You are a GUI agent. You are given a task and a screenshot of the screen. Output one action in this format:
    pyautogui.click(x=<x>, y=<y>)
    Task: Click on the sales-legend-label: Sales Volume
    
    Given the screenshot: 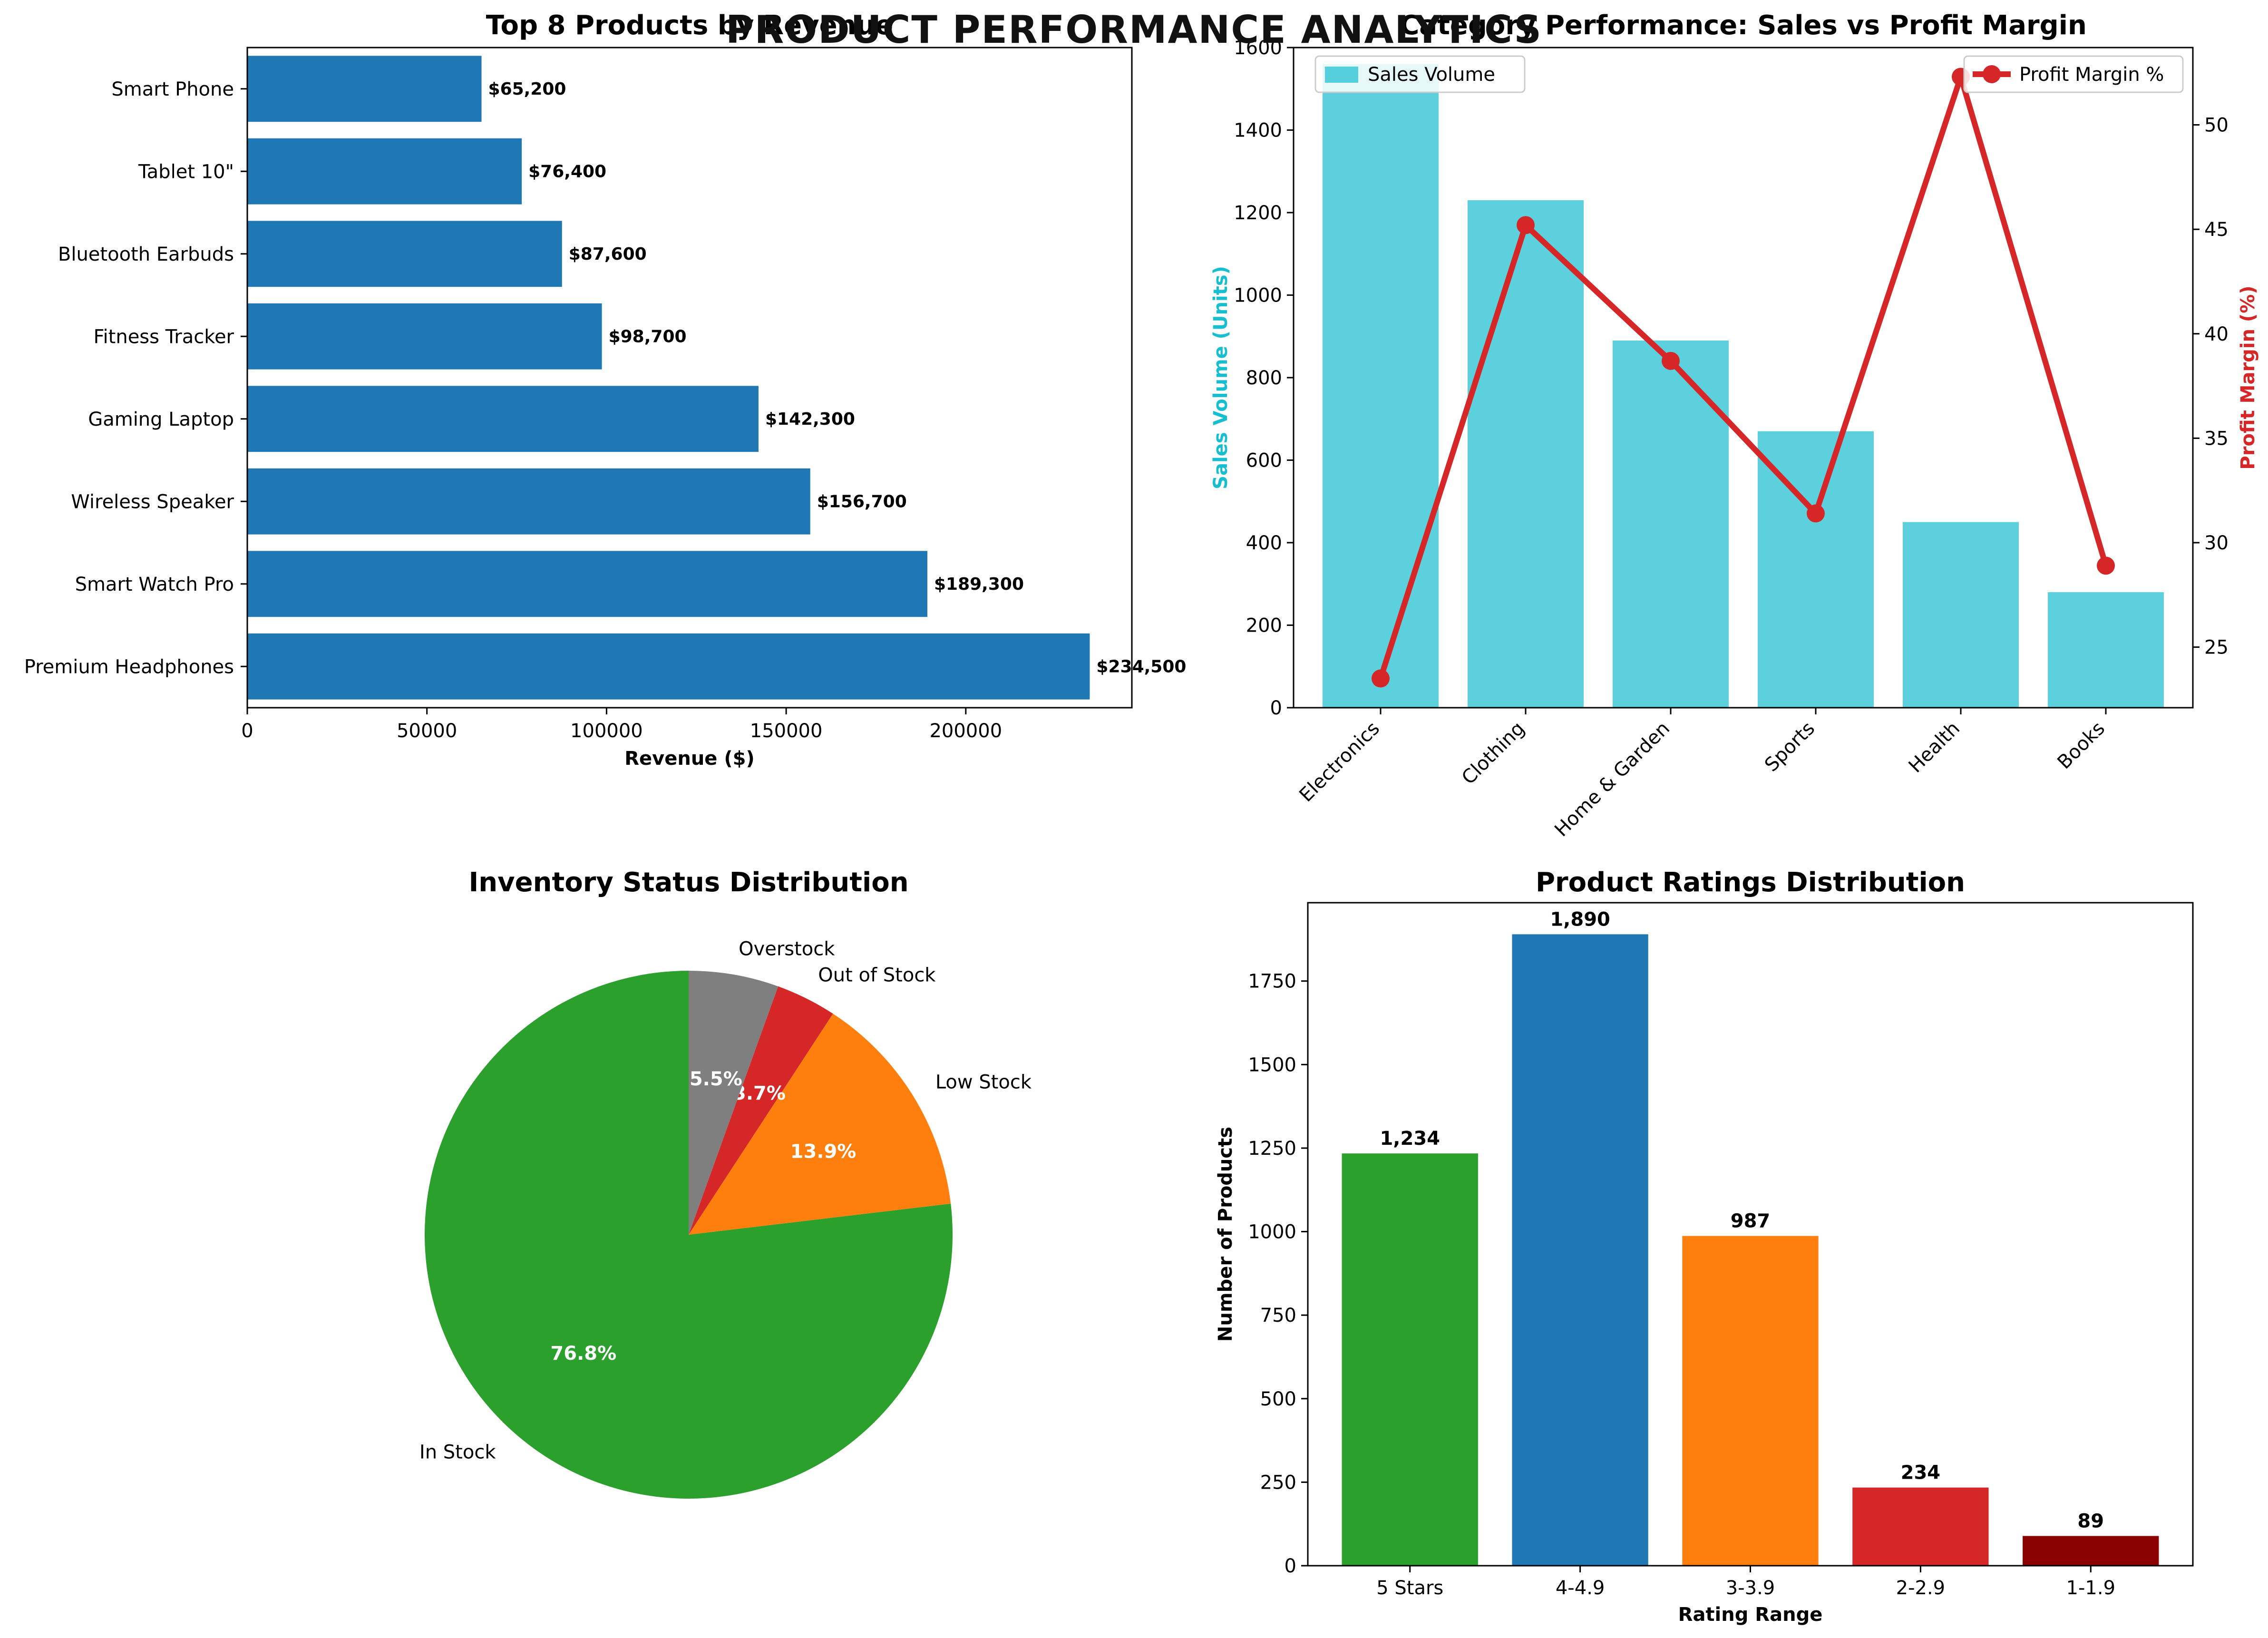 What is the action you would take?
    pyautogui.click(x=1431, y=75)
    